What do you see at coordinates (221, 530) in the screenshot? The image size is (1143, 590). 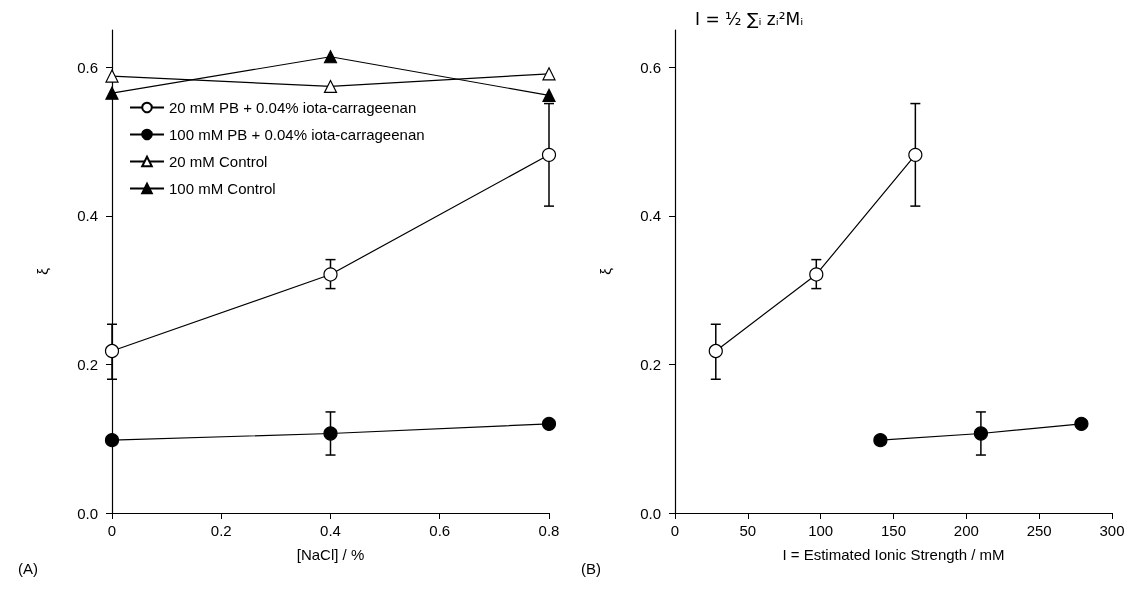 I see `x-tick-label: 0.2` at bounding box center [221, 530].